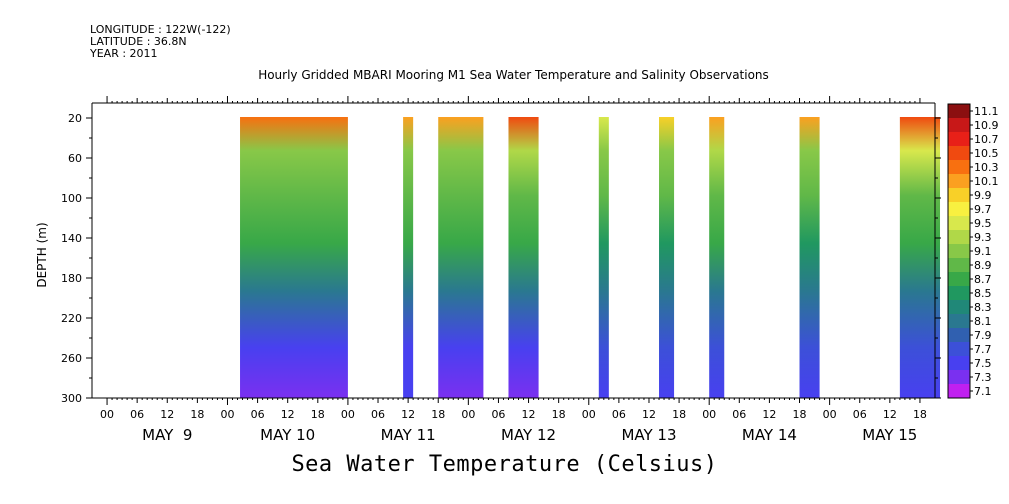  What do you see at coordinates (71, 278) in the screenshot?
I see `y-tick-label: 180` at bounding box center [71, 278].